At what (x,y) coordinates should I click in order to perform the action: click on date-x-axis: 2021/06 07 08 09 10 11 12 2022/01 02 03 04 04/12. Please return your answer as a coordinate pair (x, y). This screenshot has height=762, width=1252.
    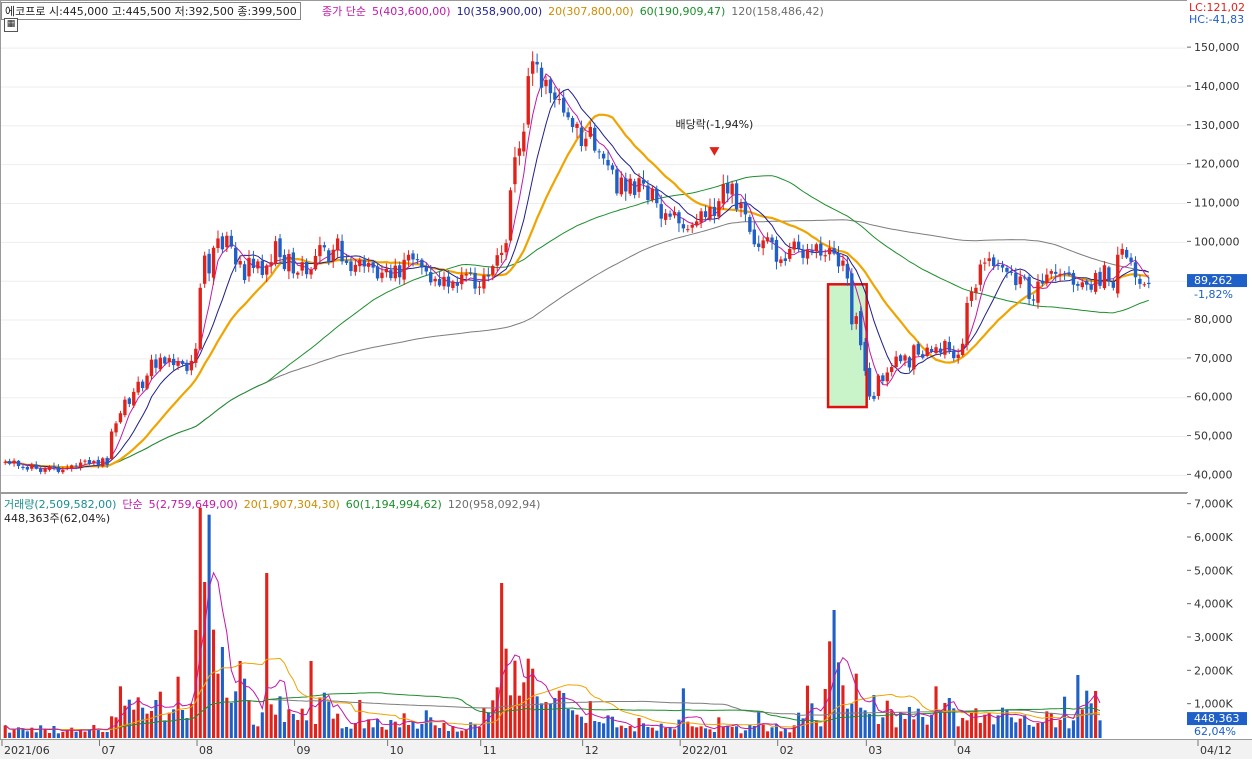
    Looking at the image, I should click on (626, 749).